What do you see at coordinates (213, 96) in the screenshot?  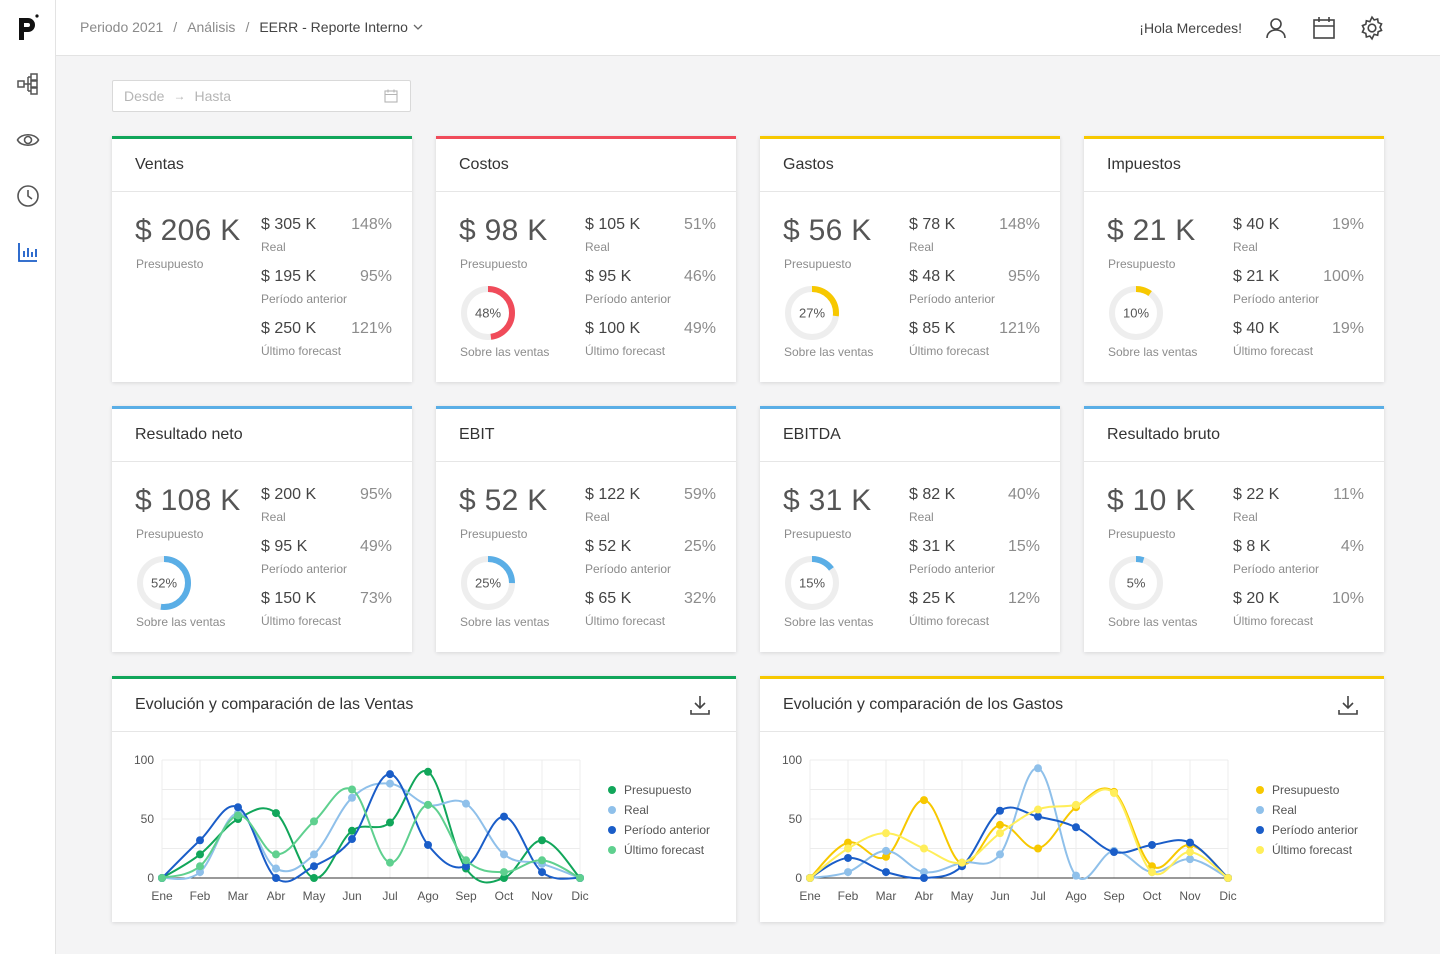 I see `date-to-input: Hasta` at bounding box center [213, 96].